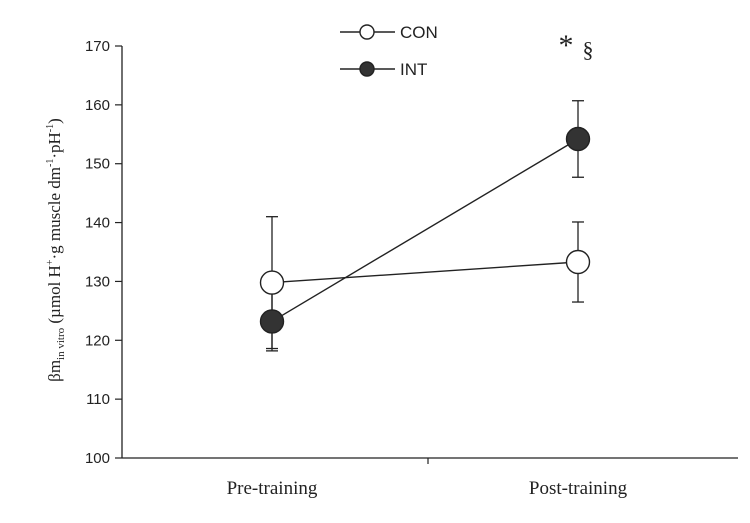  I want to click on legend-label-con: CON, so click(419, 32).